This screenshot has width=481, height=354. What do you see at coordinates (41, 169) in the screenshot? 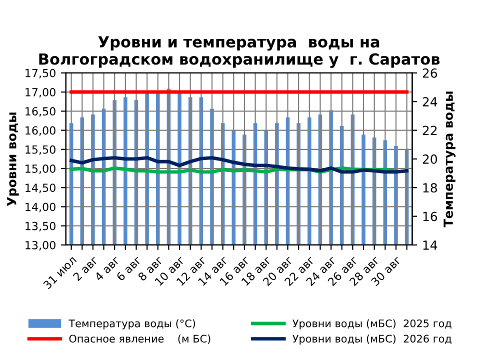
I see `y-tick-label: 15,00` at bounding box center [41, 169].